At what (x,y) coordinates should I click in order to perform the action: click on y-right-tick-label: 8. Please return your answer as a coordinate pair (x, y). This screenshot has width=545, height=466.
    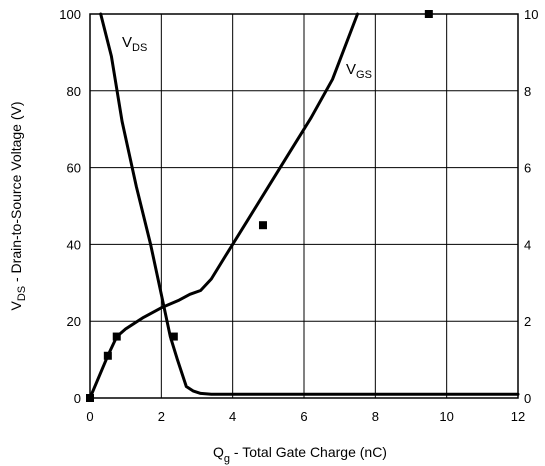
    Looking at the image, I should click on (527, 91).